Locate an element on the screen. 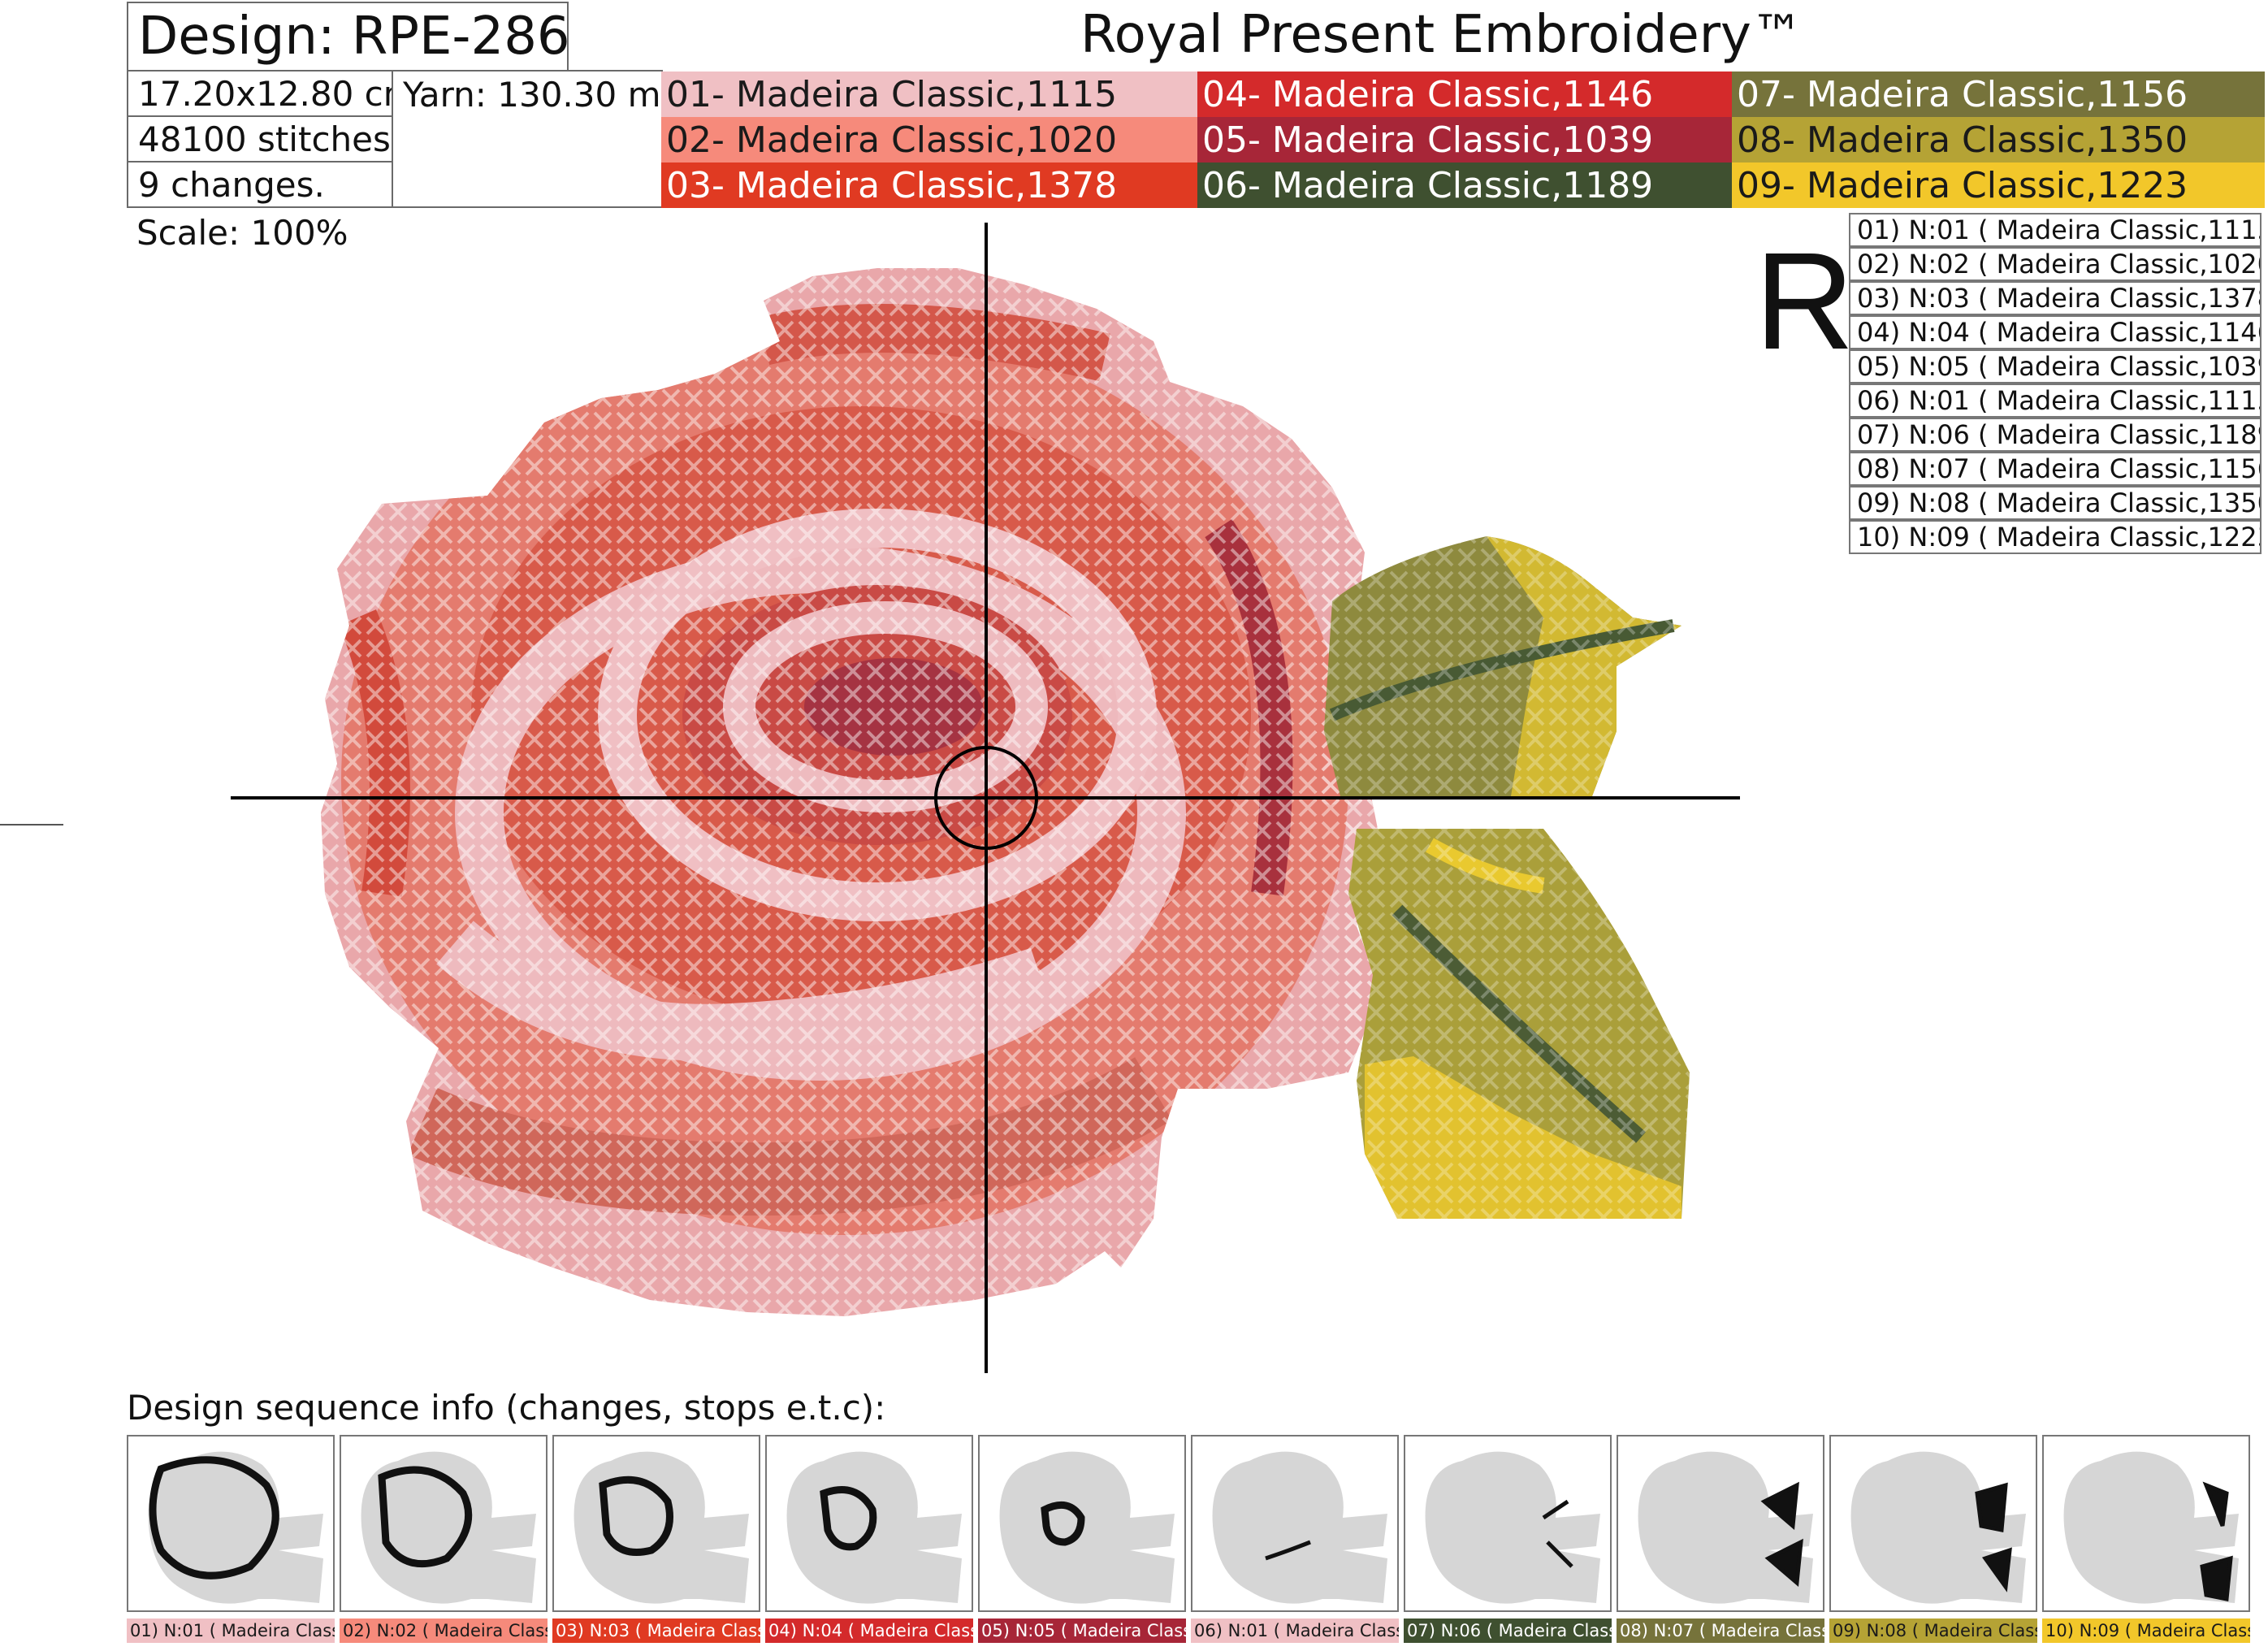  design-size: 17.20x12.80 cm is located at coordinates (266, 93).